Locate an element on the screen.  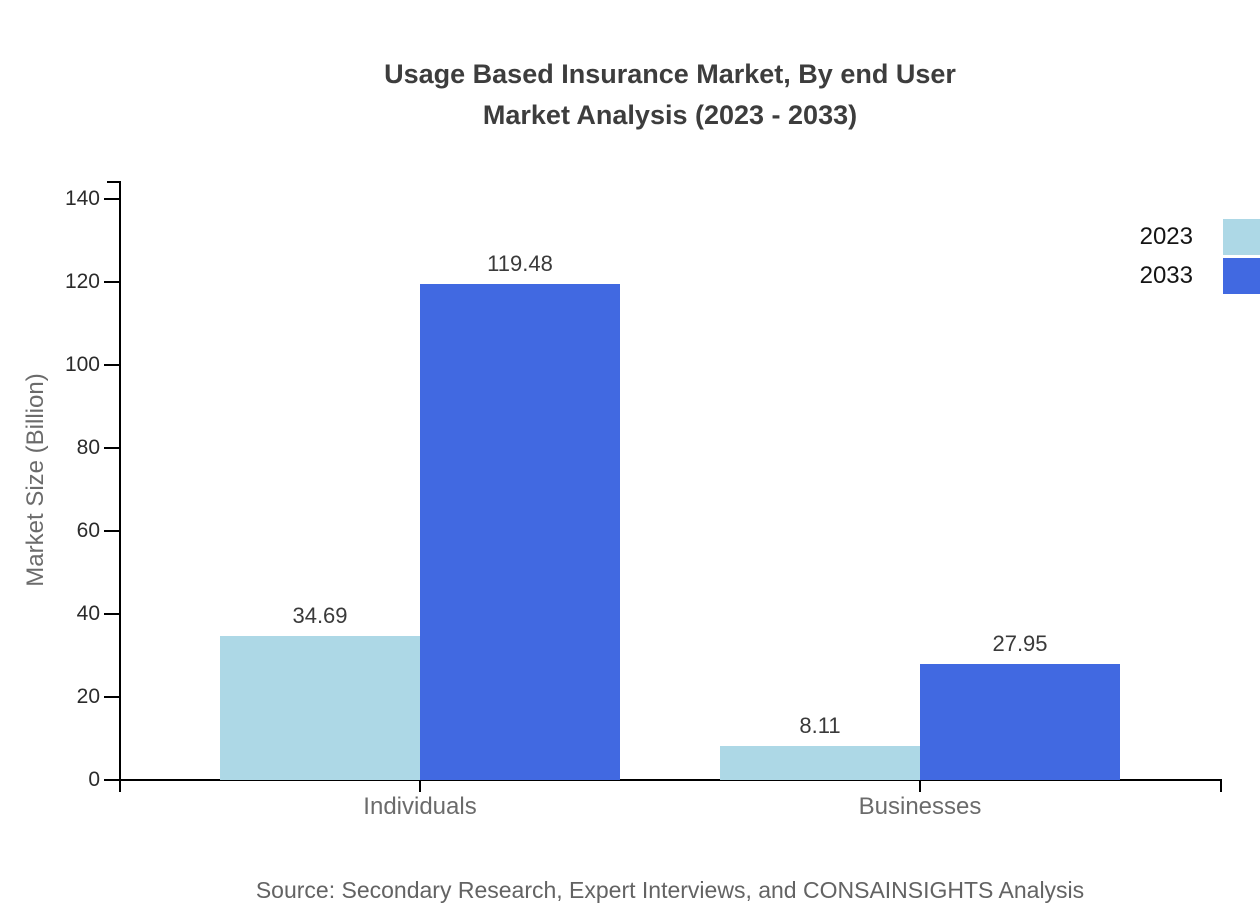
y-axis-tick-label: 120 is located at coordinates (82, 281).